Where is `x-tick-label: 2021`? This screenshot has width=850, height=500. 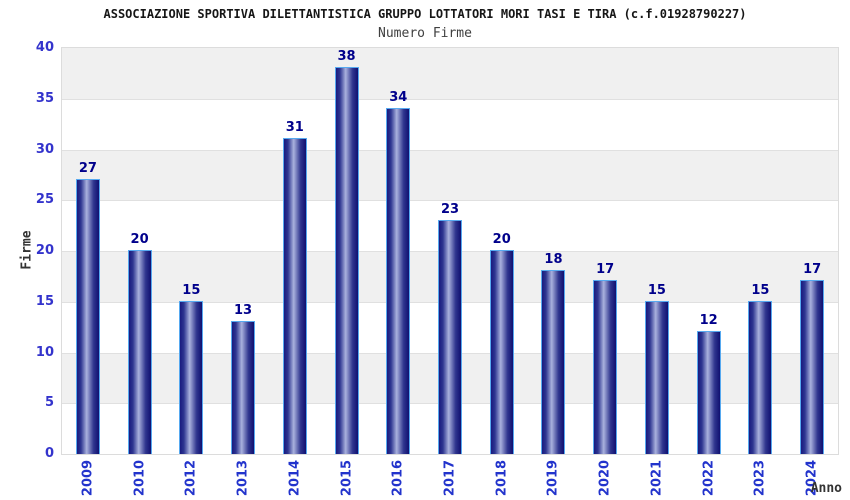 x-tick-label: 2021 is located at coordinates (657, 478).